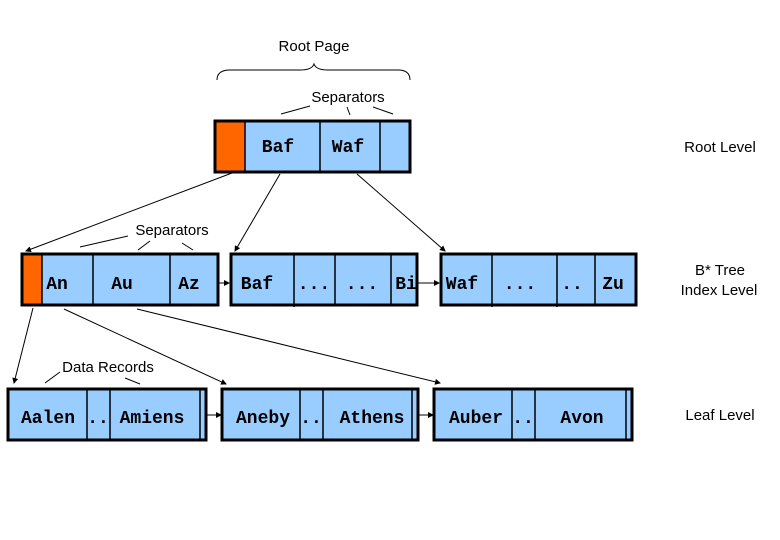  What do you see at coordinates (572, 285) in the screenshot?
I see `index-key: ..` at bounding box center [572, 285].